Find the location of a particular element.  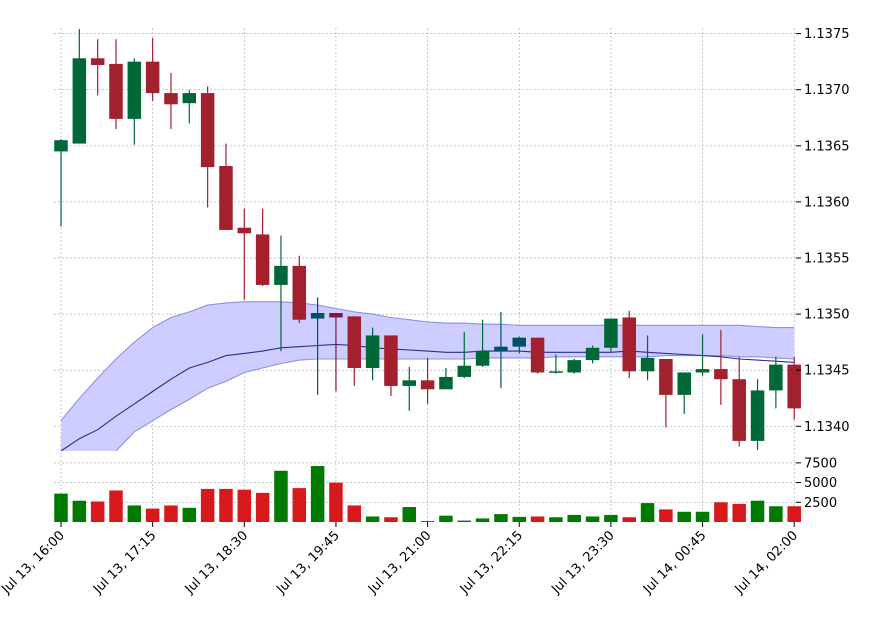

price-tick-label: 1.1340 is located at coordinates (827, 427).